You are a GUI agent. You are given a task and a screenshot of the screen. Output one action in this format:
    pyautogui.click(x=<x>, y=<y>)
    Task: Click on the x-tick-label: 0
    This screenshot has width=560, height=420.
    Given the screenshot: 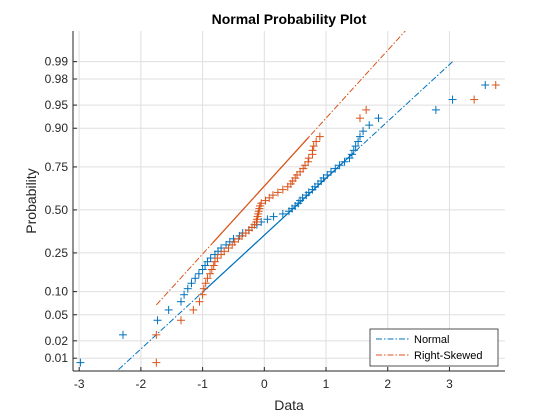 What is the action you would take?
    pyautogui.click(x=264, y=384)
    